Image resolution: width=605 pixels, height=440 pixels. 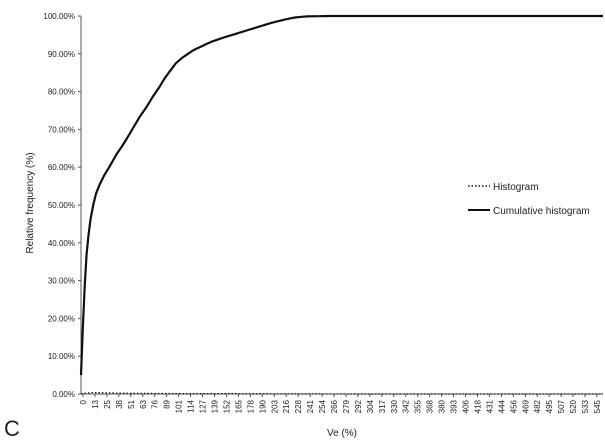 I want to click on y-axis-title: Relative frequency (%), so click(x=30, y=202).